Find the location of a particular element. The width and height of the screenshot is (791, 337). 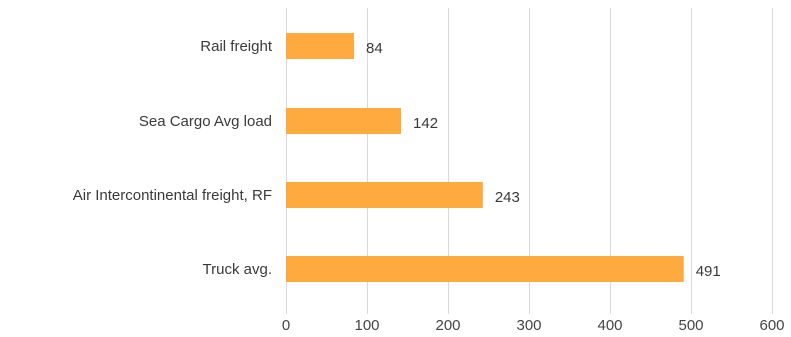

data-label: 142 is located at coordinates (425, 123).